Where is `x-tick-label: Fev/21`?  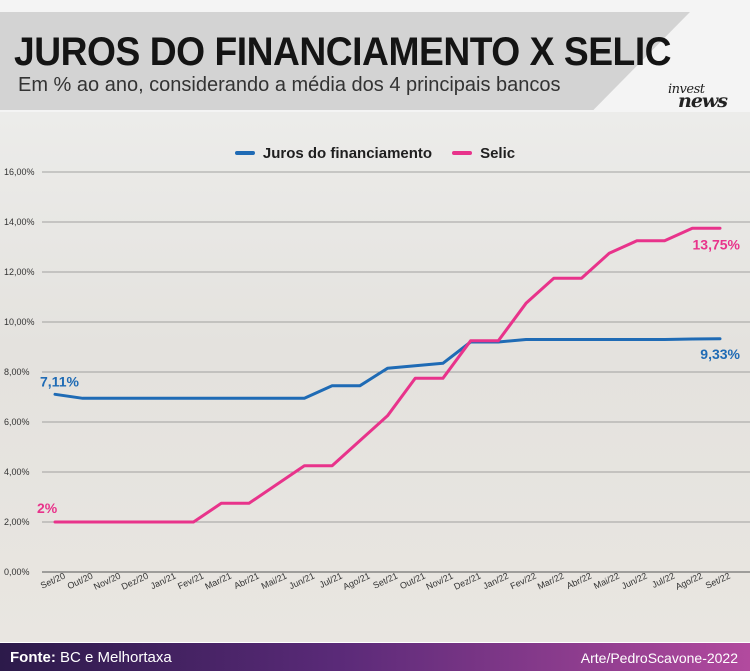 x-tick-label: Fev/21 is located at coordinates (190, 581).